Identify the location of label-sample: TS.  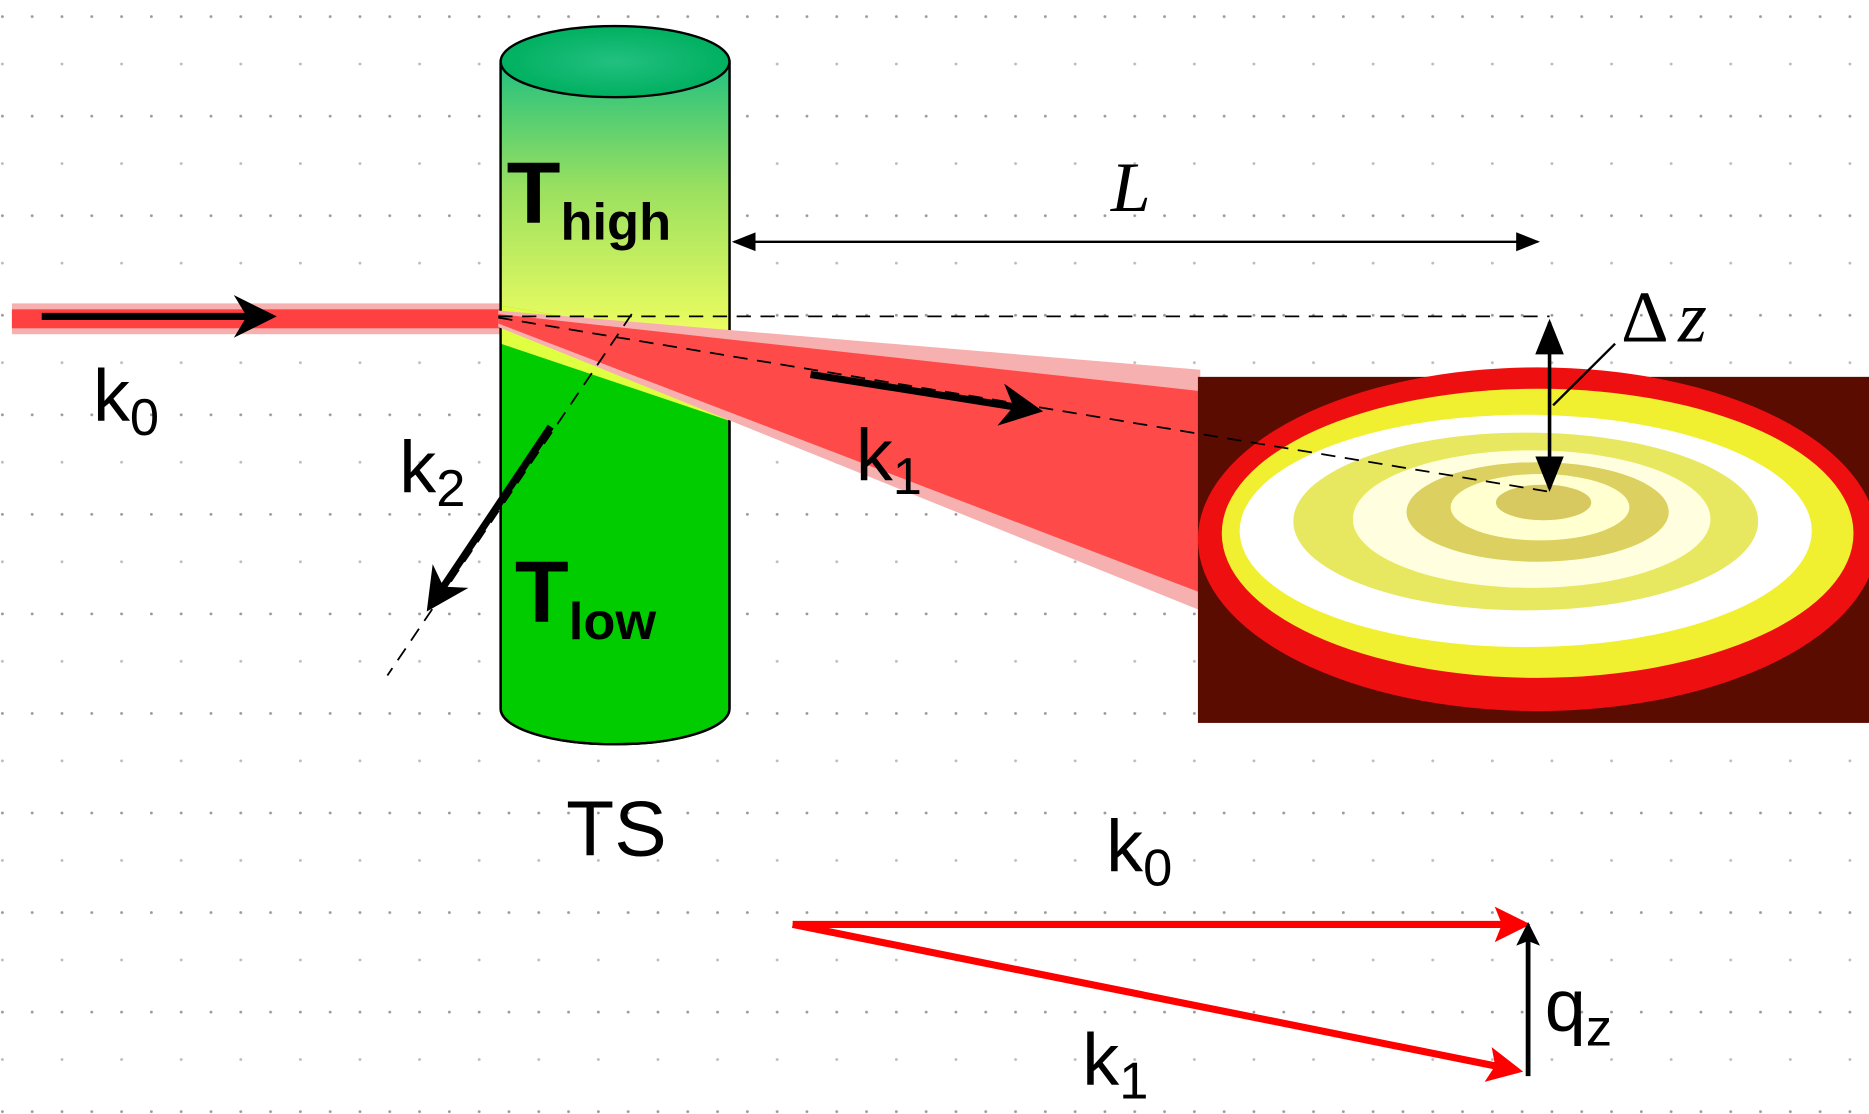
(616, 829).